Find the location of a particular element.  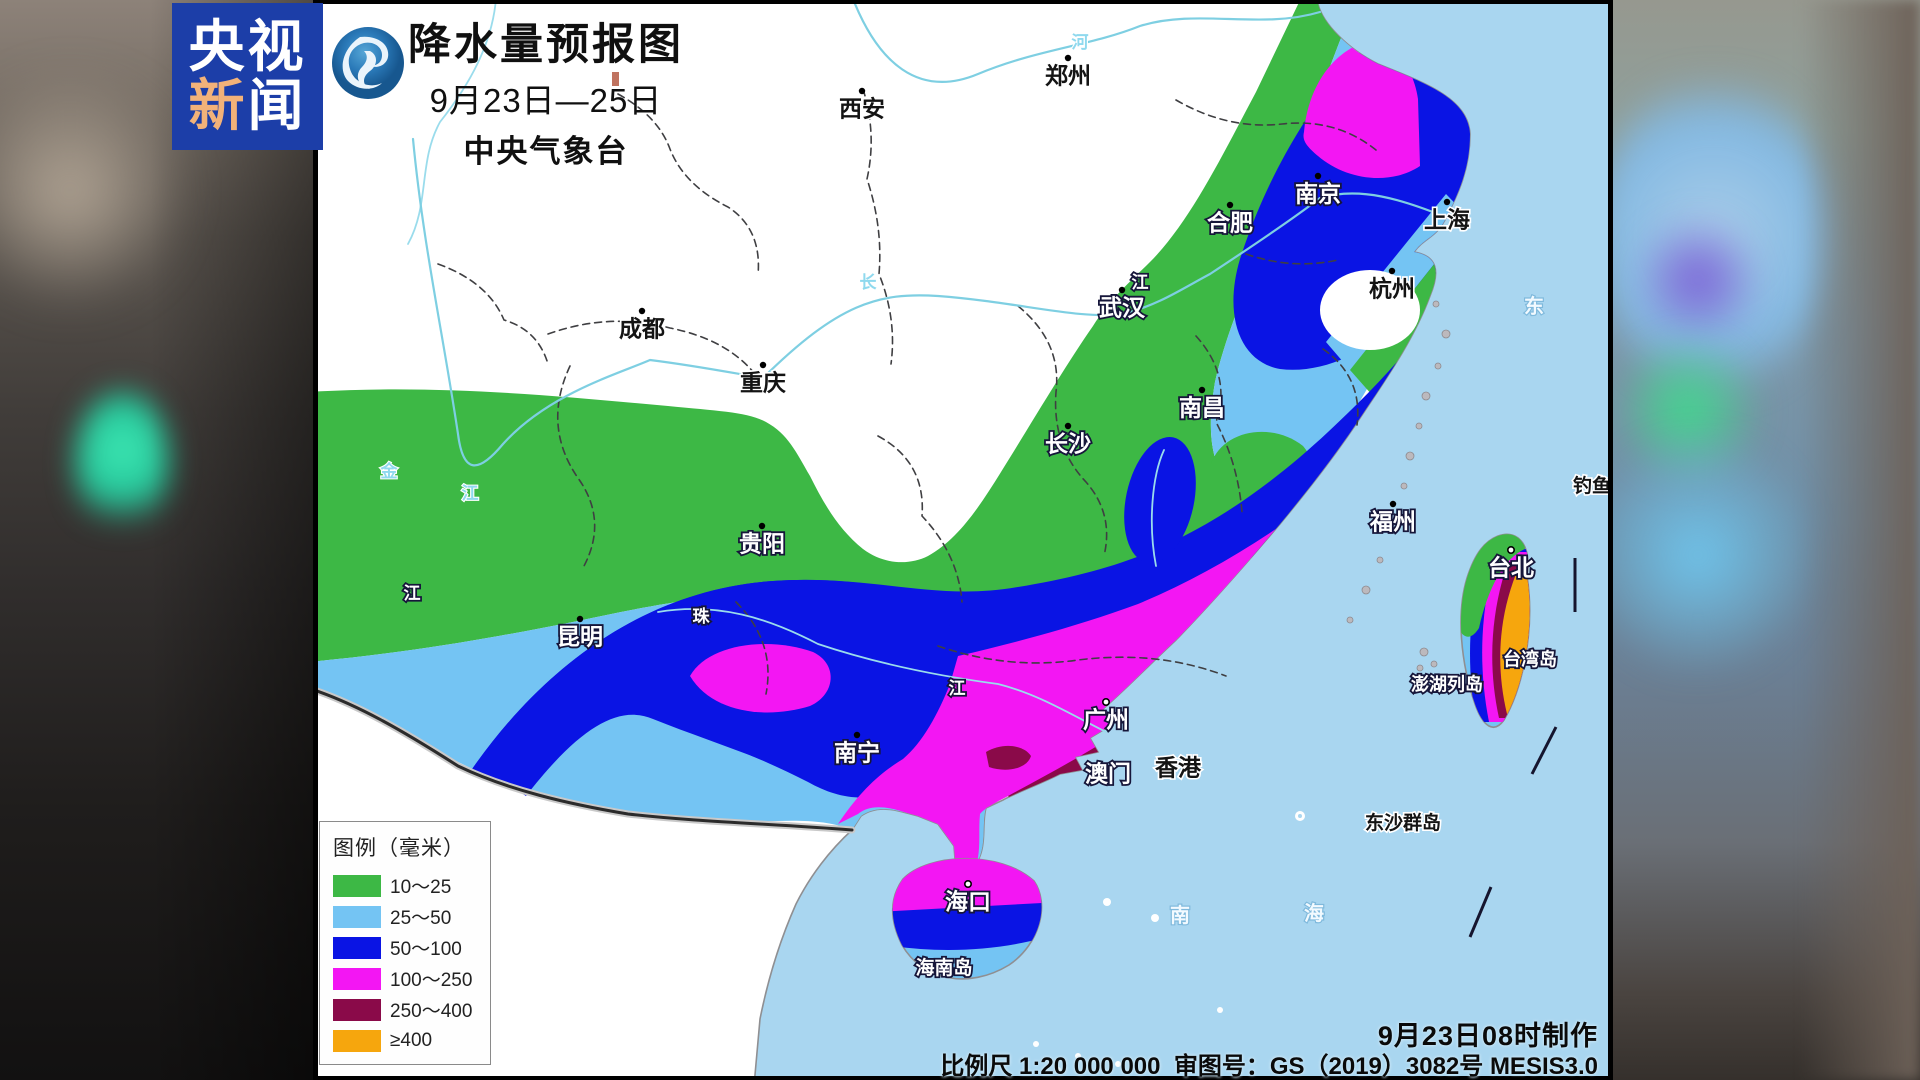

map-label: 海南岛 is located at coordinates (943, 967).